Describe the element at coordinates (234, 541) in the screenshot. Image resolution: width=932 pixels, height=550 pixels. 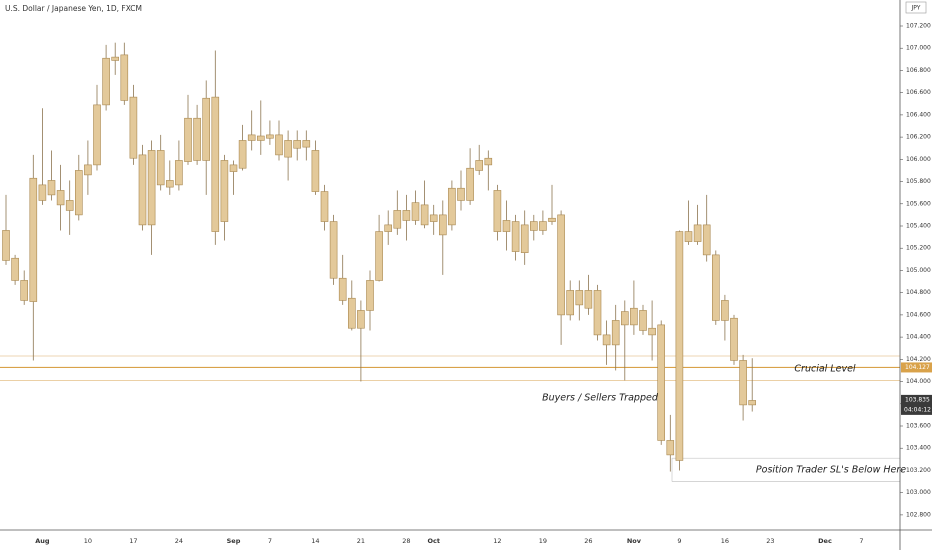
I see `x-tick-label: Sep` at that location.